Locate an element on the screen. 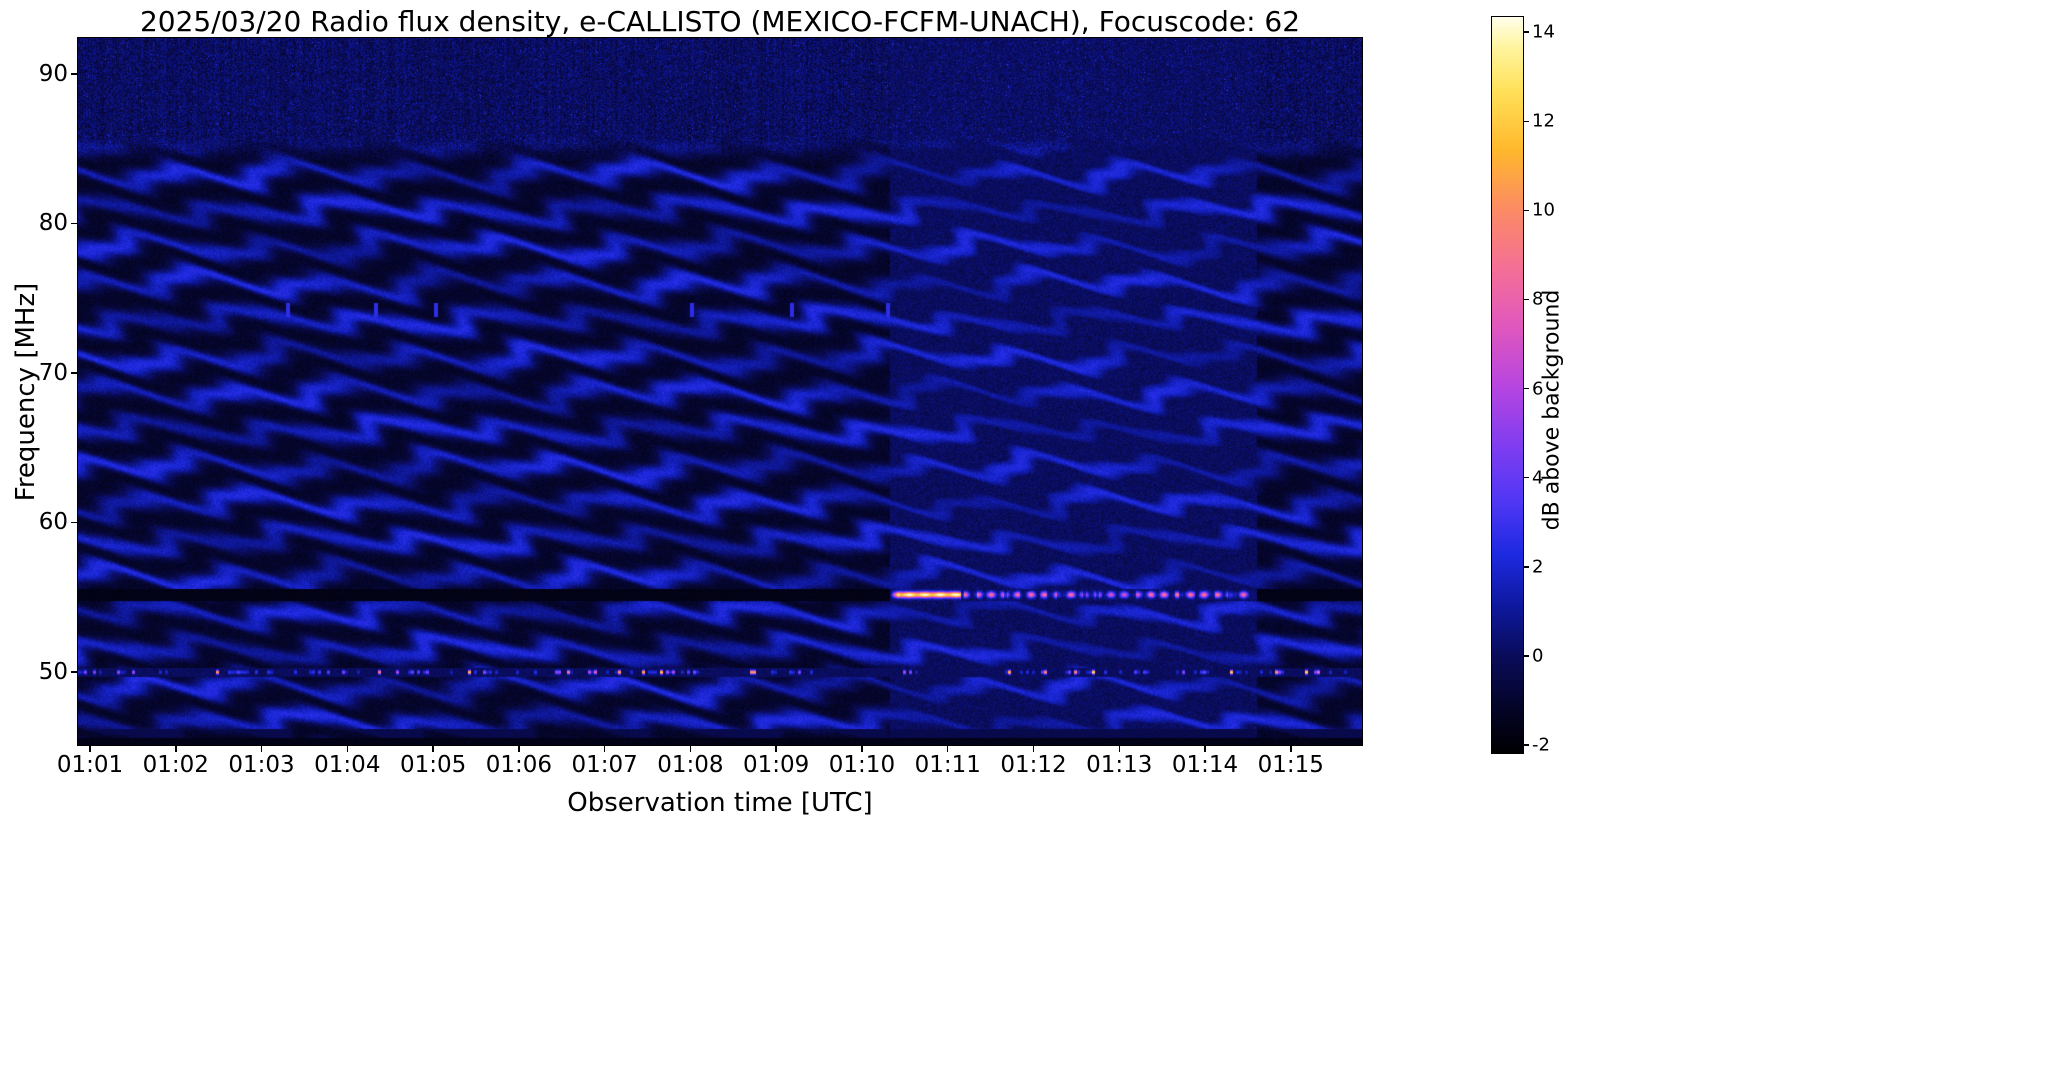  x-tick-label: 01:04 is located at coordinates (347, 765).